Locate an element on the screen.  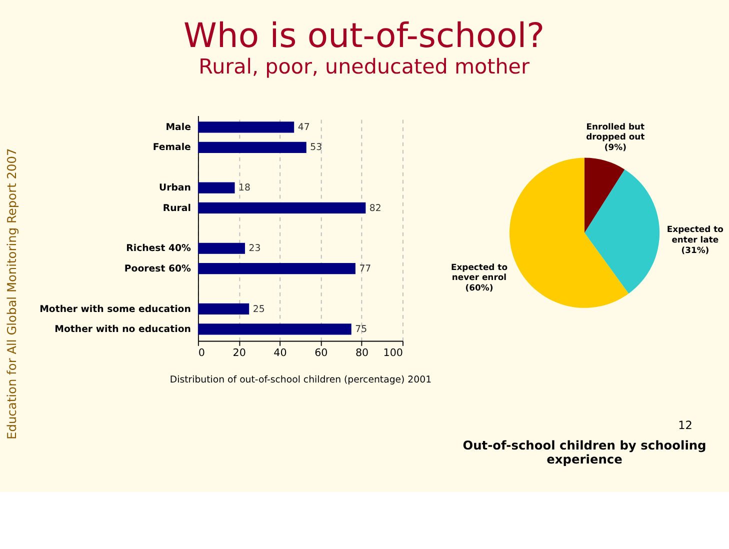
data-label: (31%) is located at coordinates (695, 249).